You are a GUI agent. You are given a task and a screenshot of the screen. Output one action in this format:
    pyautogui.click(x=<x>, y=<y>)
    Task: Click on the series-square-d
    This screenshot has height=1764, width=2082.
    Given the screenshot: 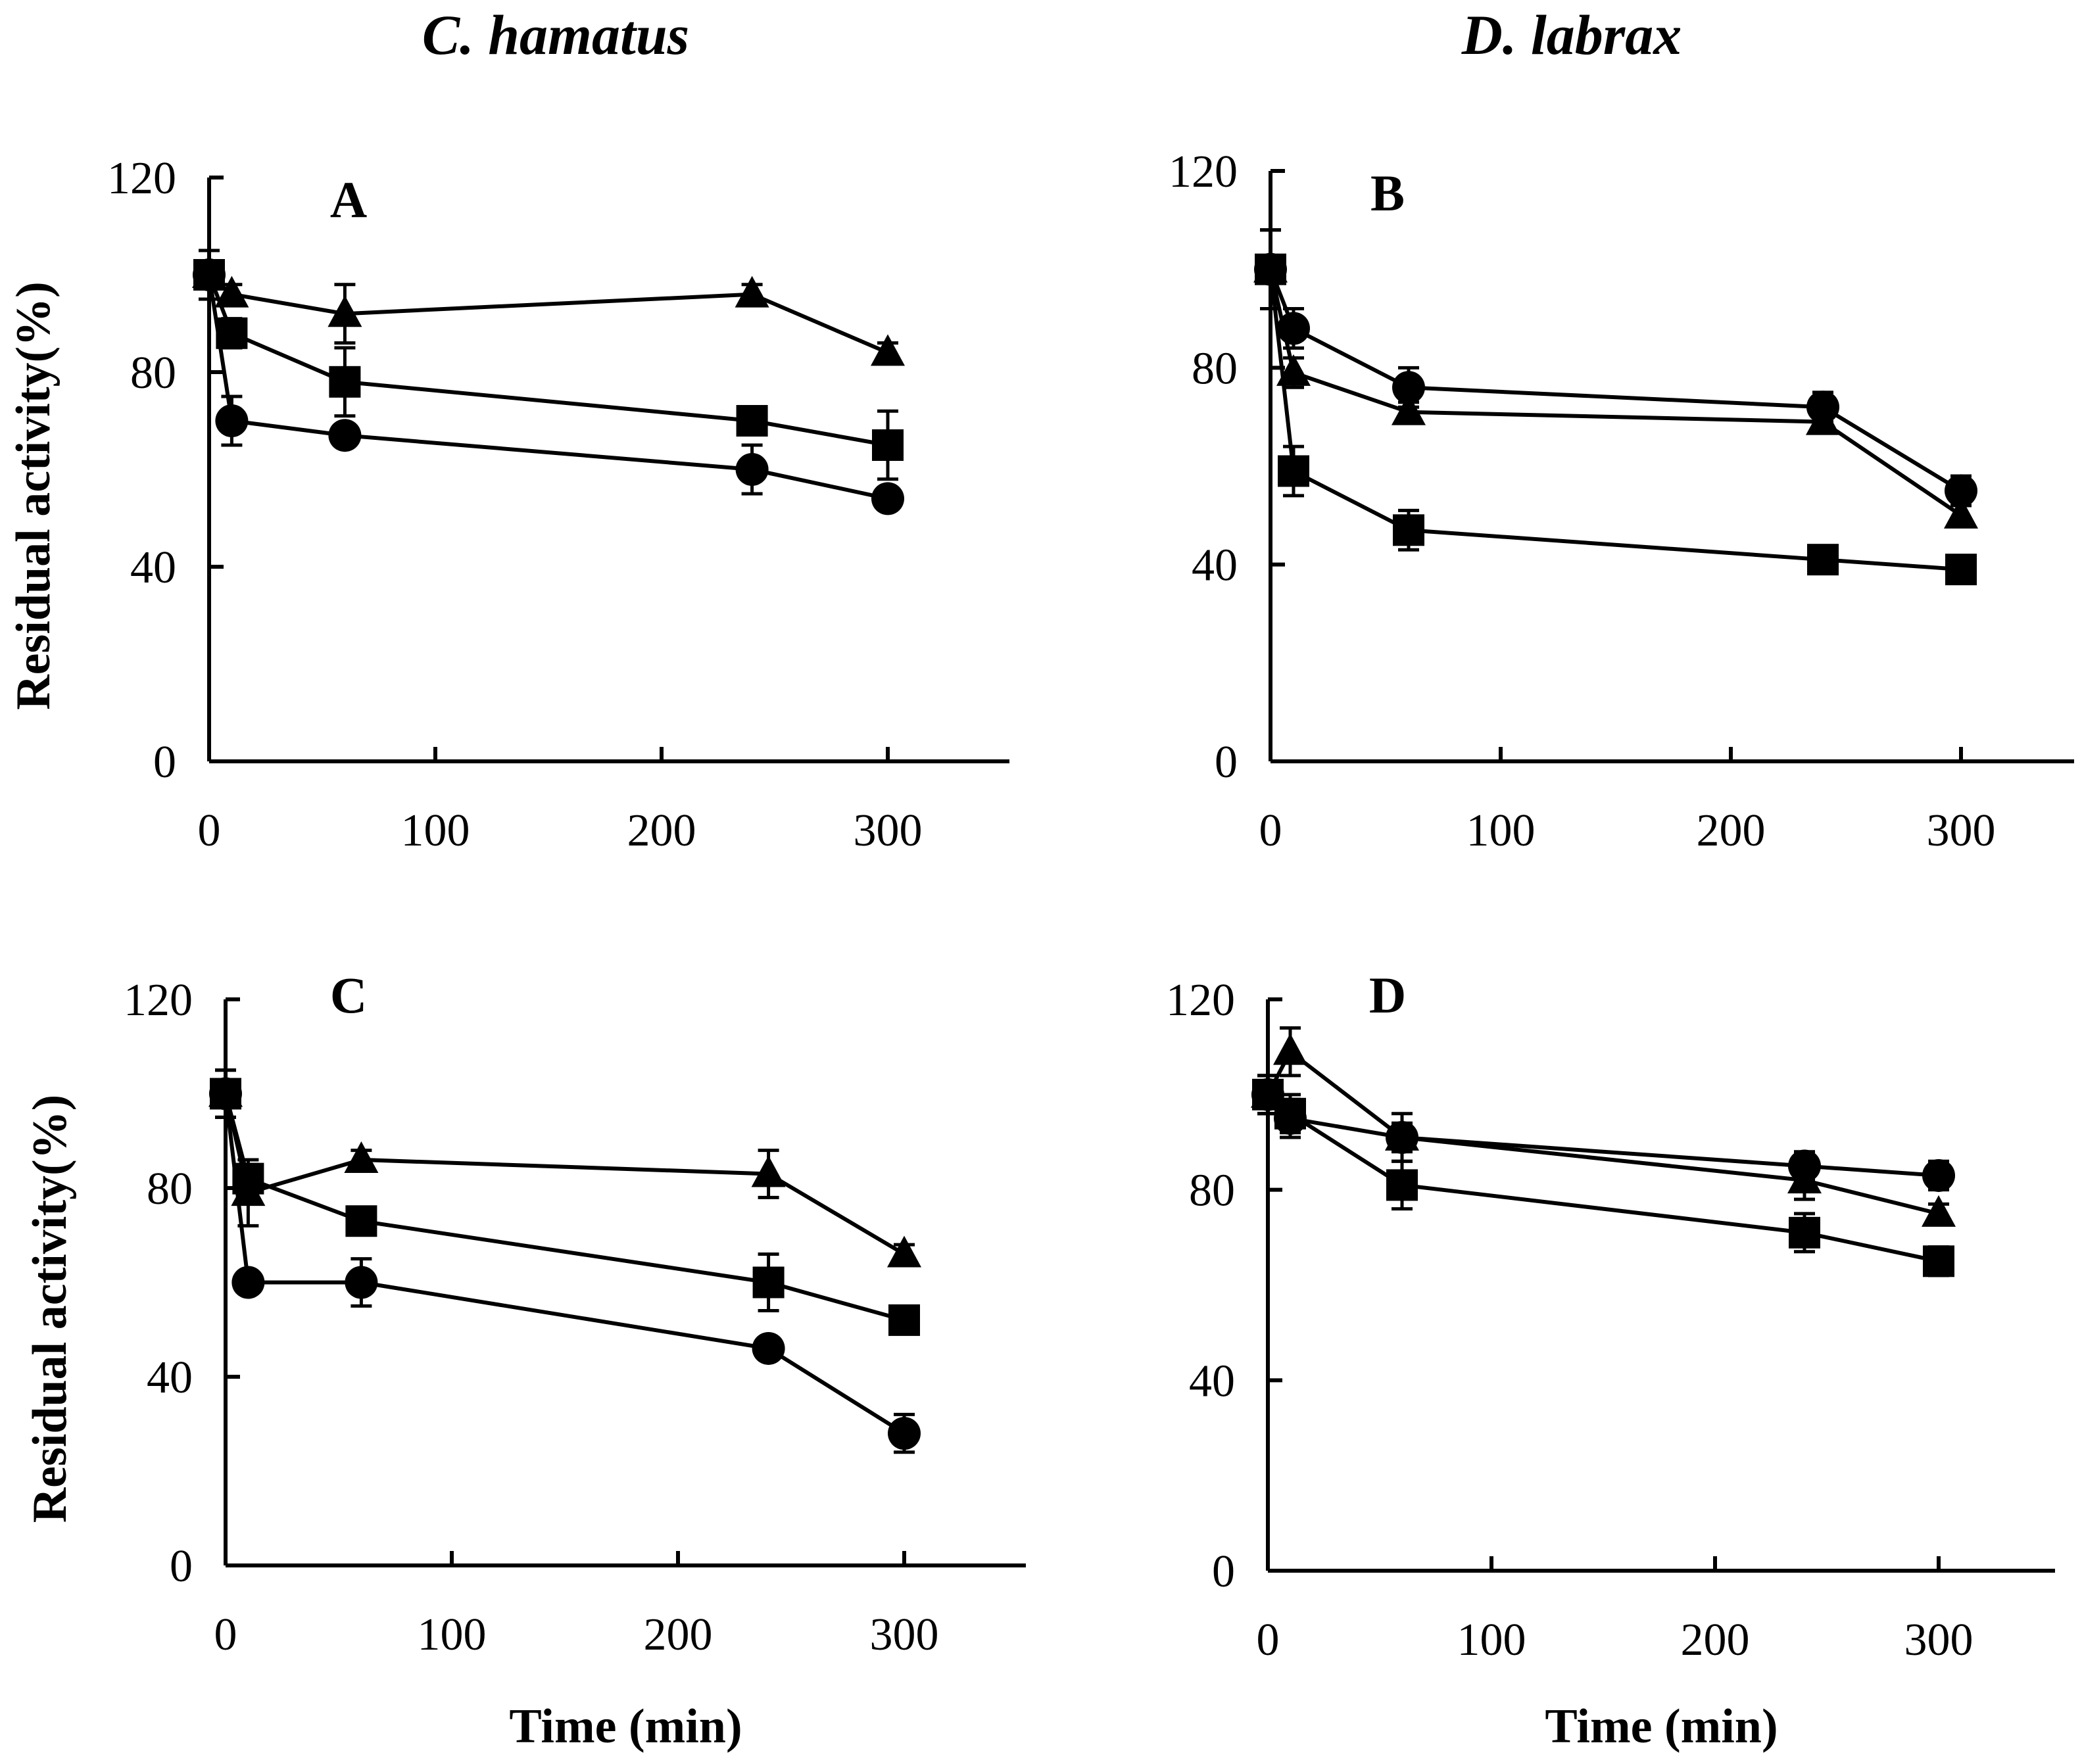 What is the action you would take?
    pyautogui.click(x=1603, y=1175)
    